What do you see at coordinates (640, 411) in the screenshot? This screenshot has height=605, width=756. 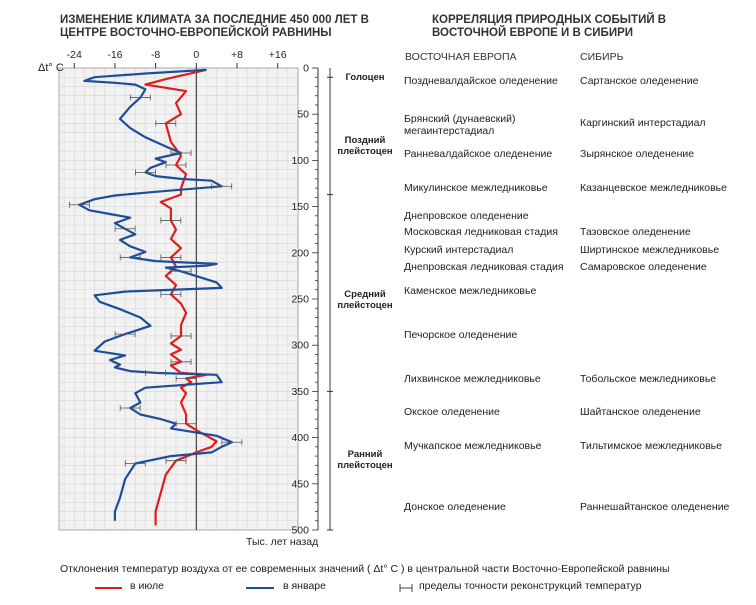 I see `event-label: Шайтанское оледенение` at bounding box center [640, 411].